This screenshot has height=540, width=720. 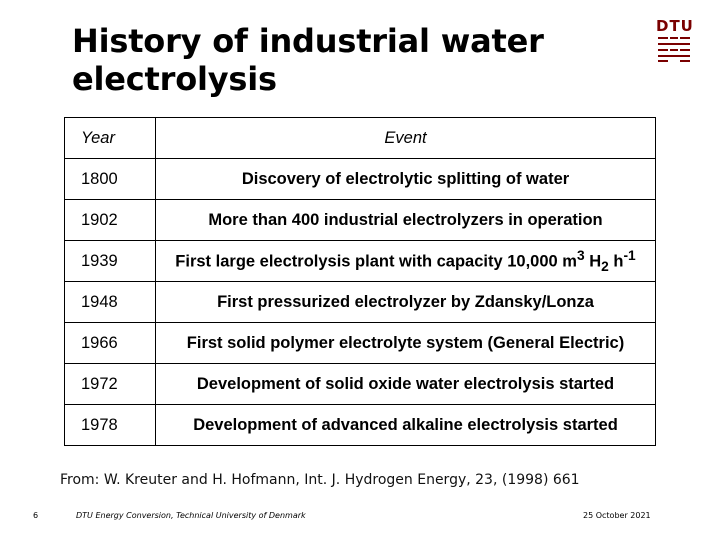 I want to click on subscript-2: 2, so click(x=605, y=266).